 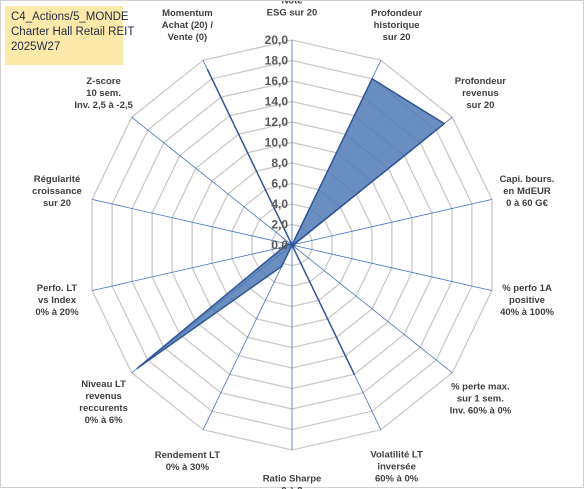 I want to click on axis-label: en MdEUR, so click(x=527, y=191).